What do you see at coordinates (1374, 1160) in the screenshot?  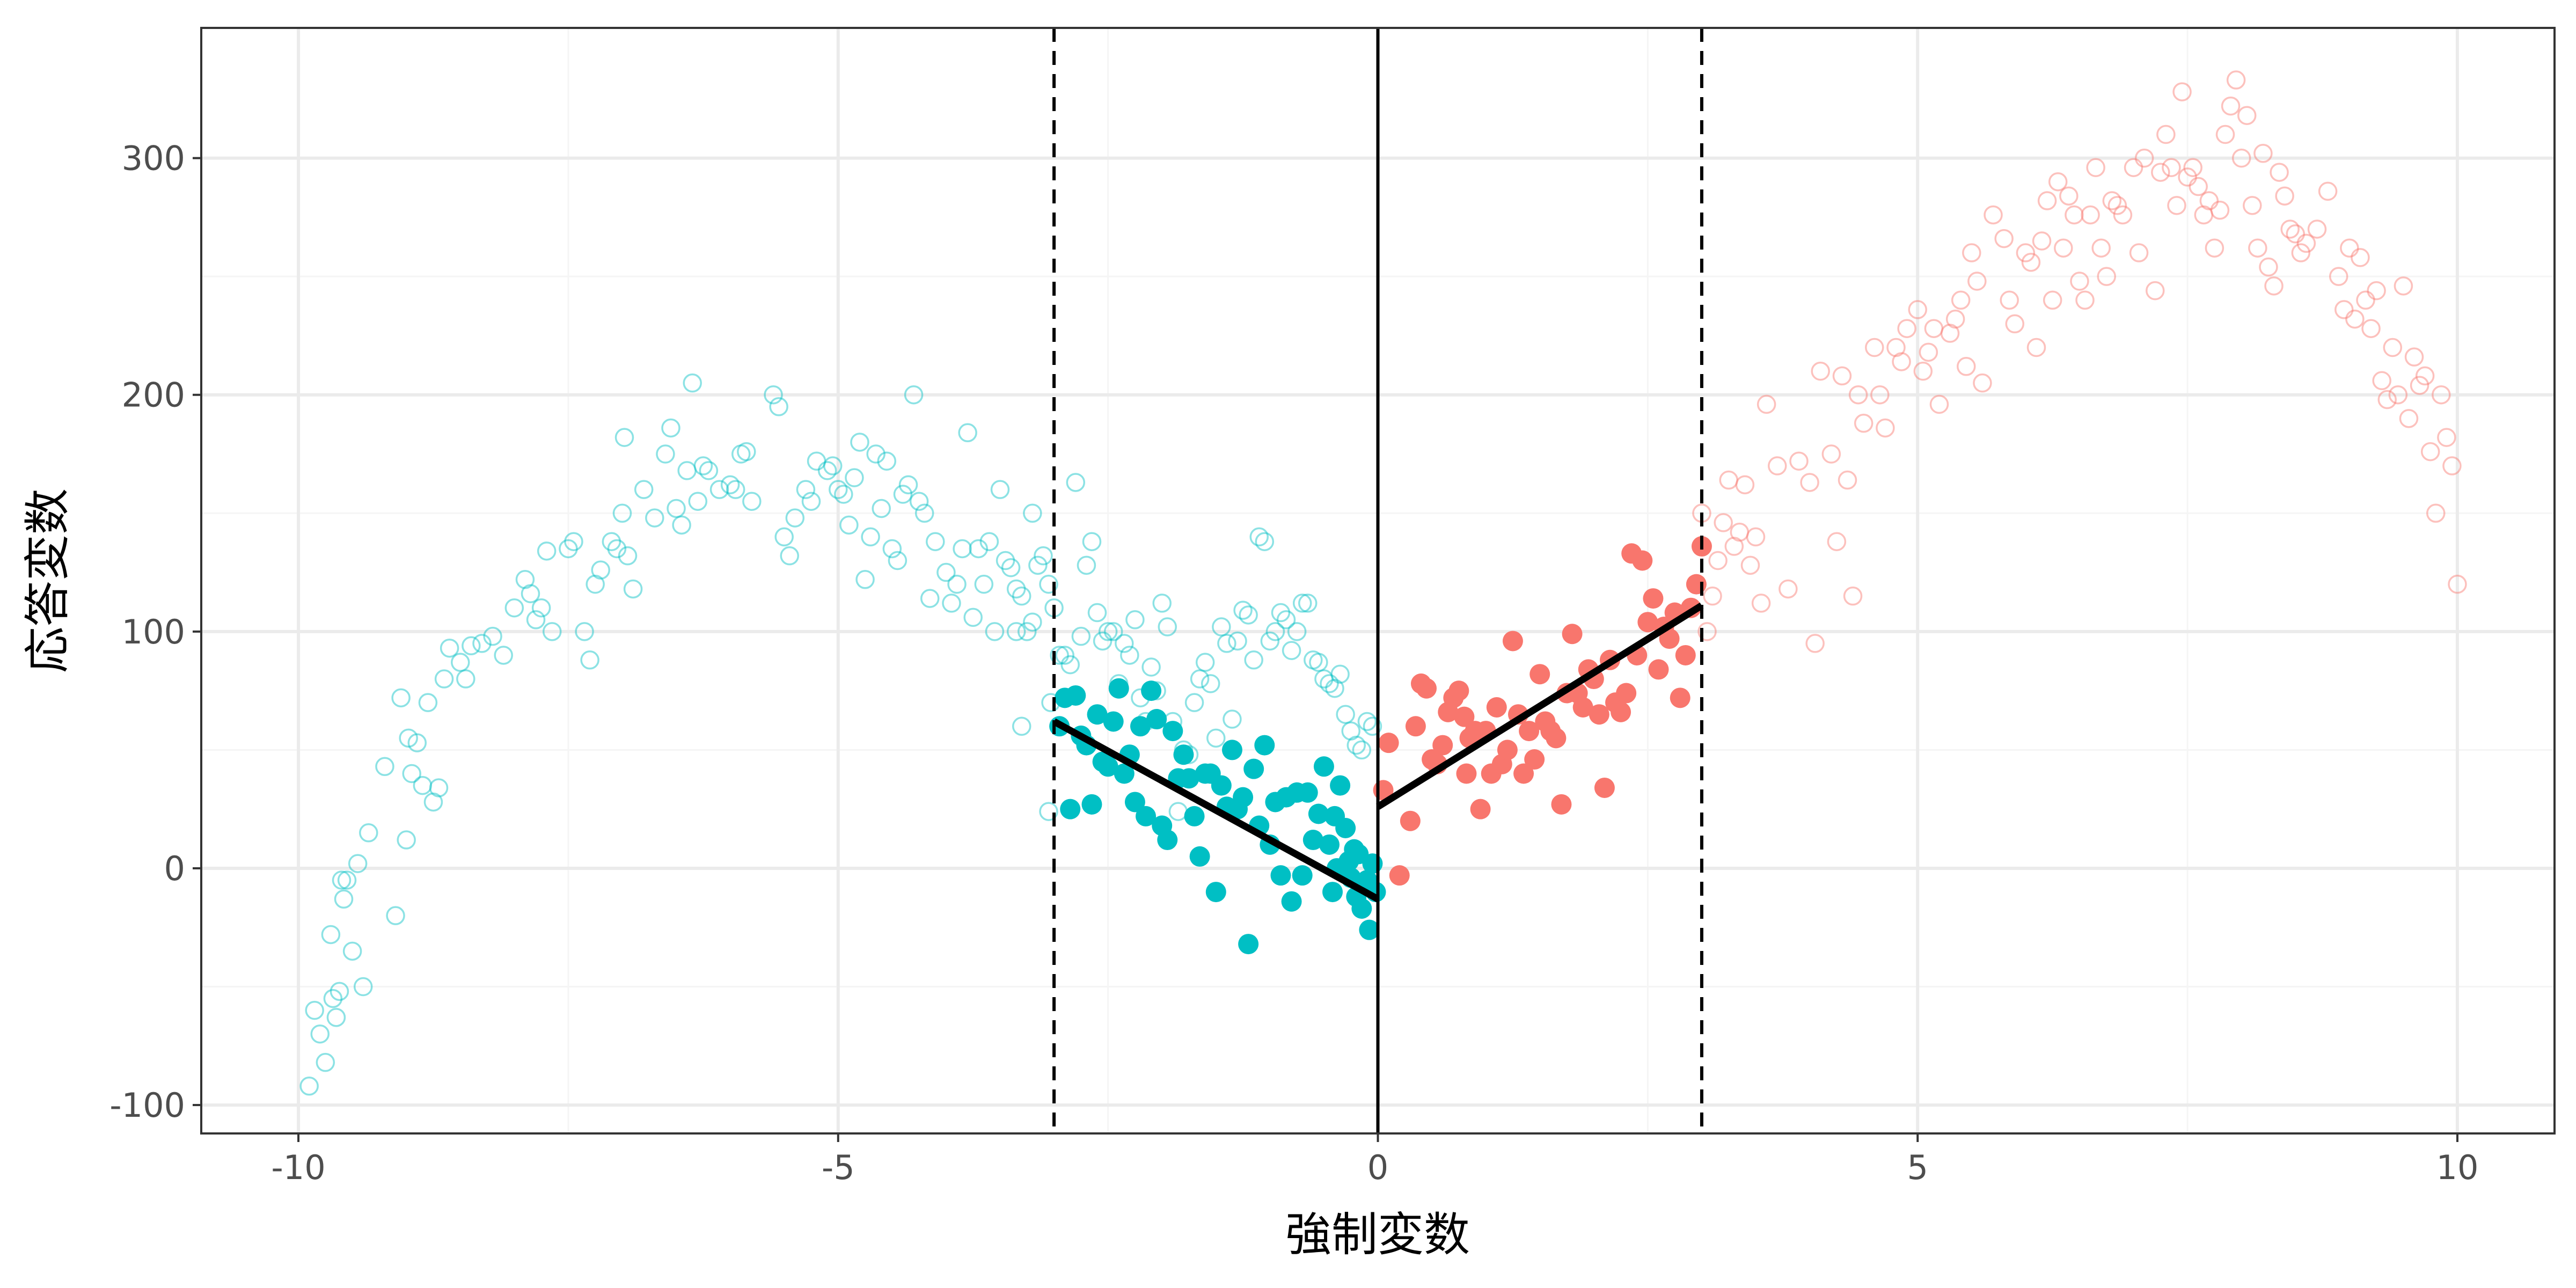 I see `x-axis: -10 -5 0 5 10` at bounding box center [1374, 1160].